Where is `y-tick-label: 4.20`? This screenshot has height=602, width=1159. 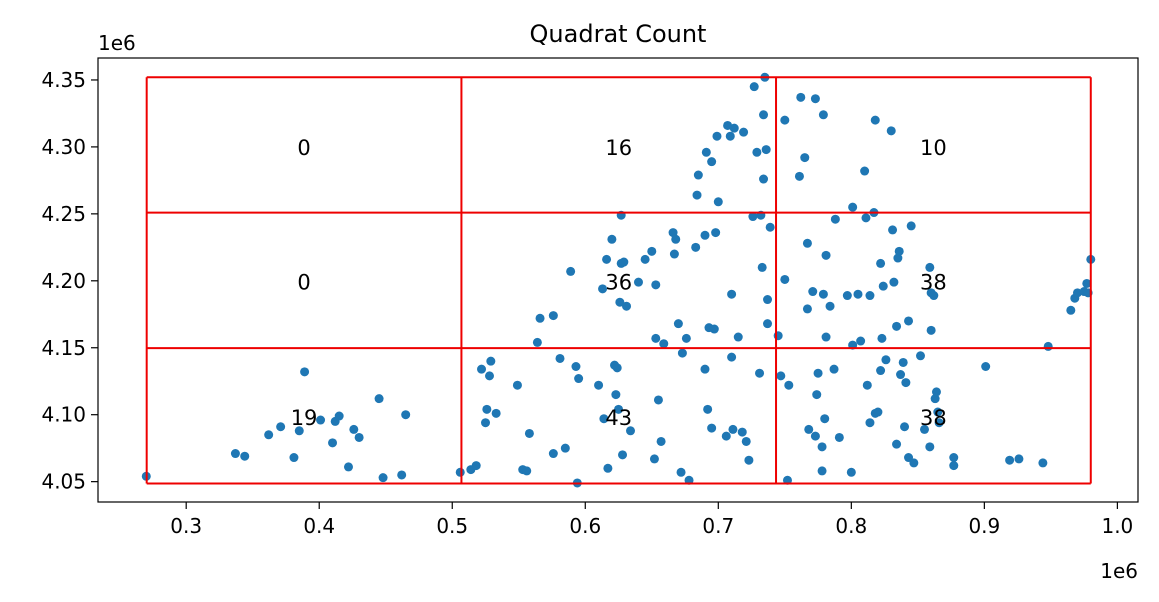 y-tick-label: 4.20 is located at coordinates (63, 281).